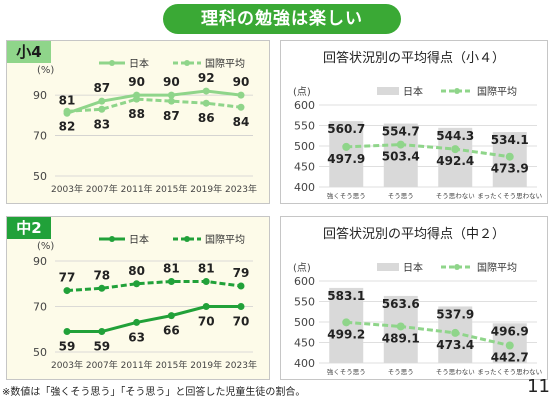 Image resolution: width=560 pixels, height=401 pixels. I want to click on page-number: 11, so click(538, 386).